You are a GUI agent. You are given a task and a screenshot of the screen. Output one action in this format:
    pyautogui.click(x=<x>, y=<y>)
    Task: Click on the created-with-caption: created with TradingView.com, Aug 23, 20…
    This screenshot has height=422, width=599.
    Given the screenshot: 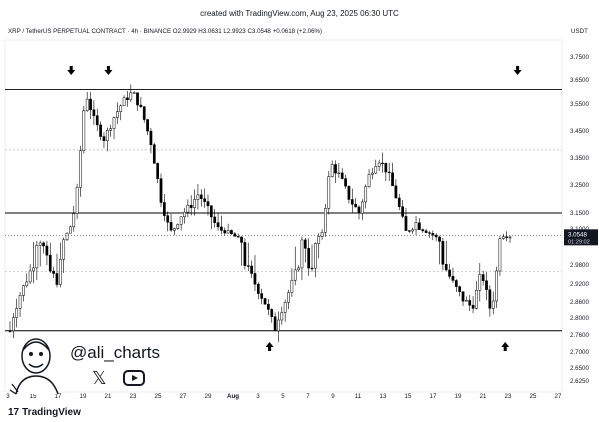 What is the action you would take?
    pyautogui.click(x=299, y=13)
    